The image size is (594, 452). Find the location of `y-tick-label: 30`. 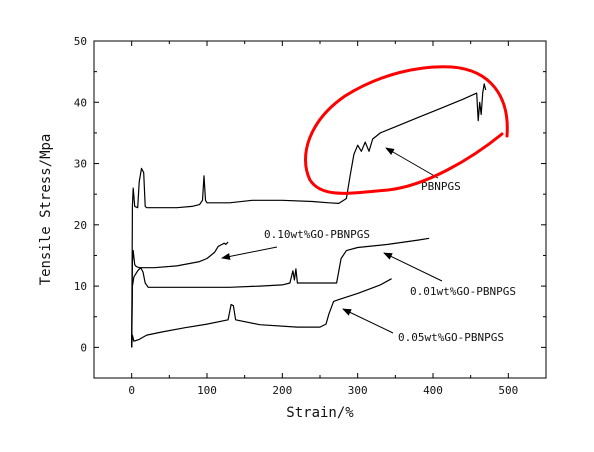

y-tick-label: 30 is located at coordinates (80, 164).